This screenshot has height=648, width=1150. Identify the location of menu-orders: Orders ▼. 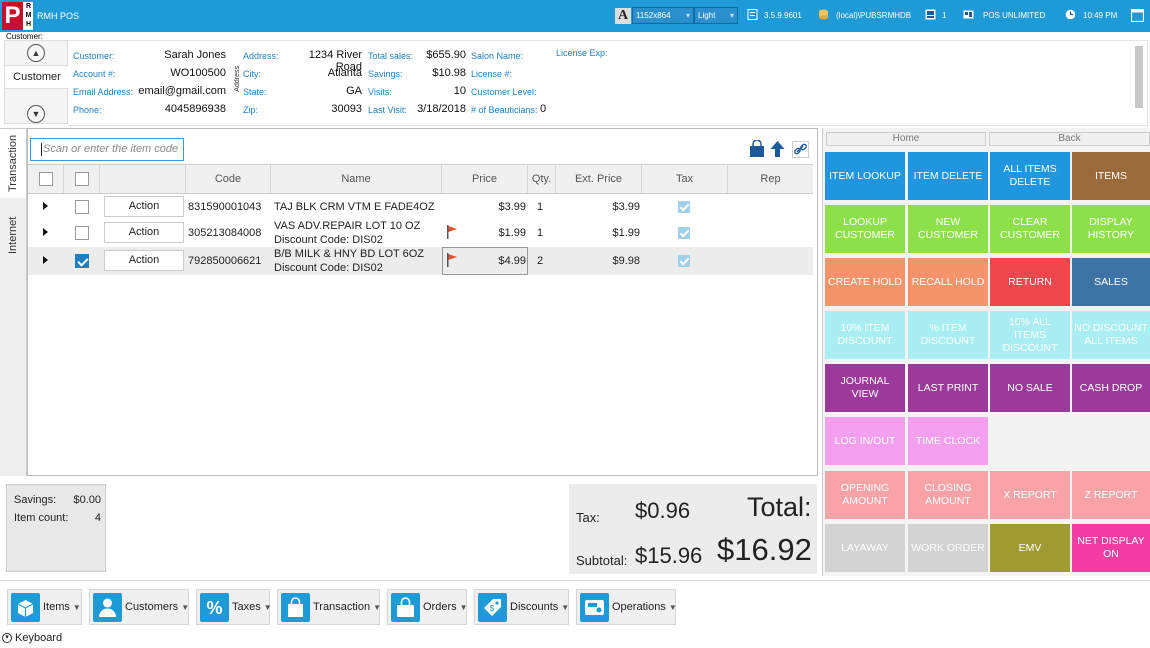
(427, 607).